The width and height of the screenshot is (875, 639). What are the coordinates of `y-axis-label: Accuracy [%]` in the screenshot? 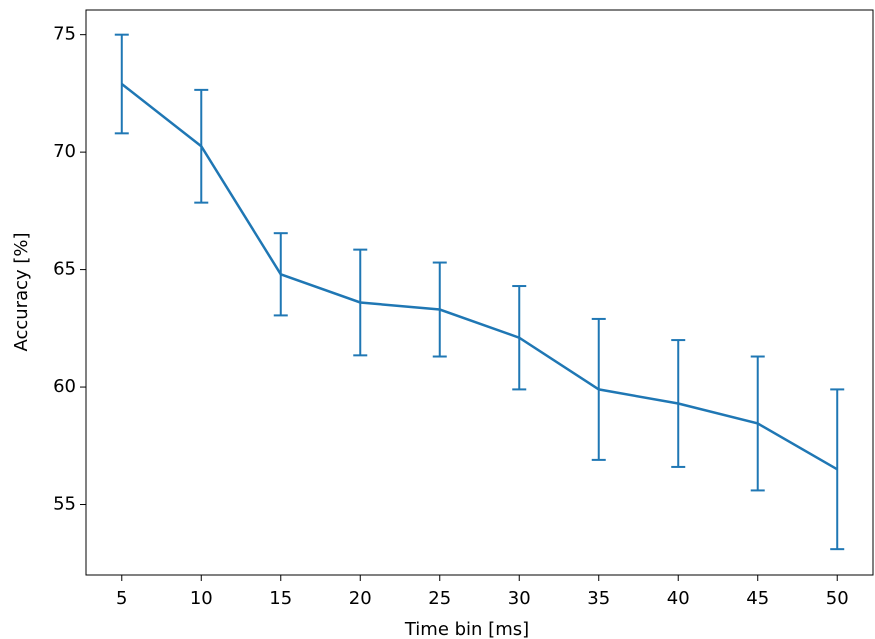 It's located at (21, 291).